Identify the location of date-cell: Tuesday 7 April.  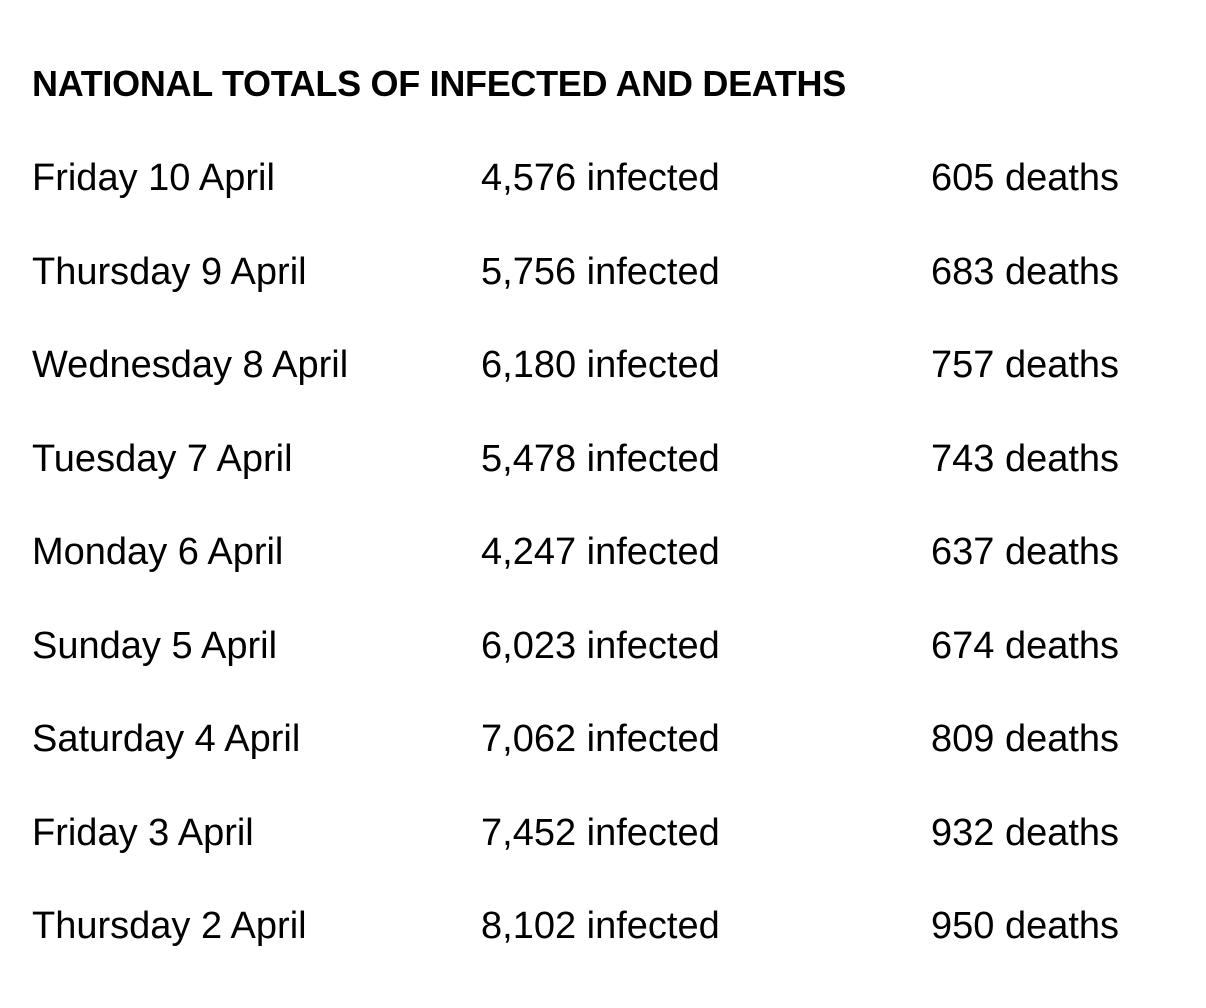
(162, 458).